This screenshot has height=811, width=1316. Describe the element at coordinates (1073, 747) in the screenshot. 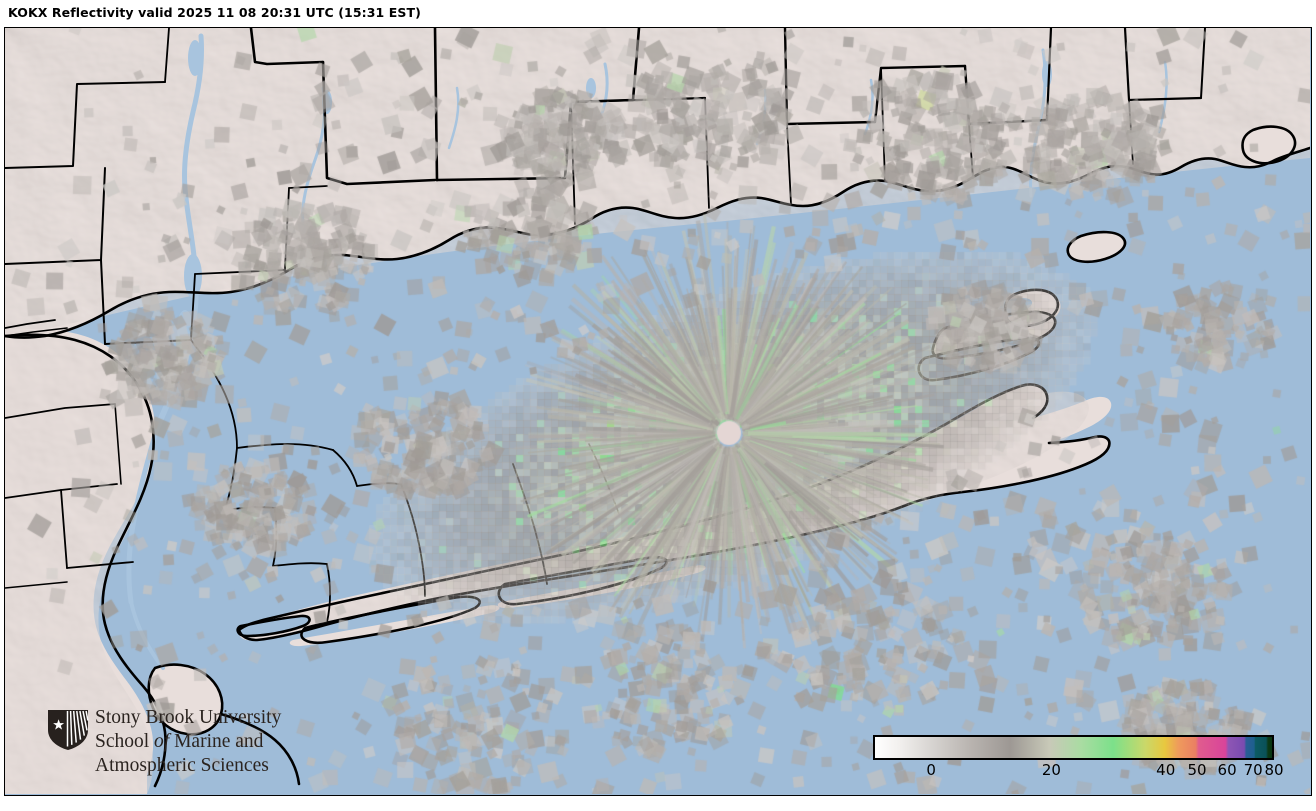

I see `colorbar-gradient` at that location.